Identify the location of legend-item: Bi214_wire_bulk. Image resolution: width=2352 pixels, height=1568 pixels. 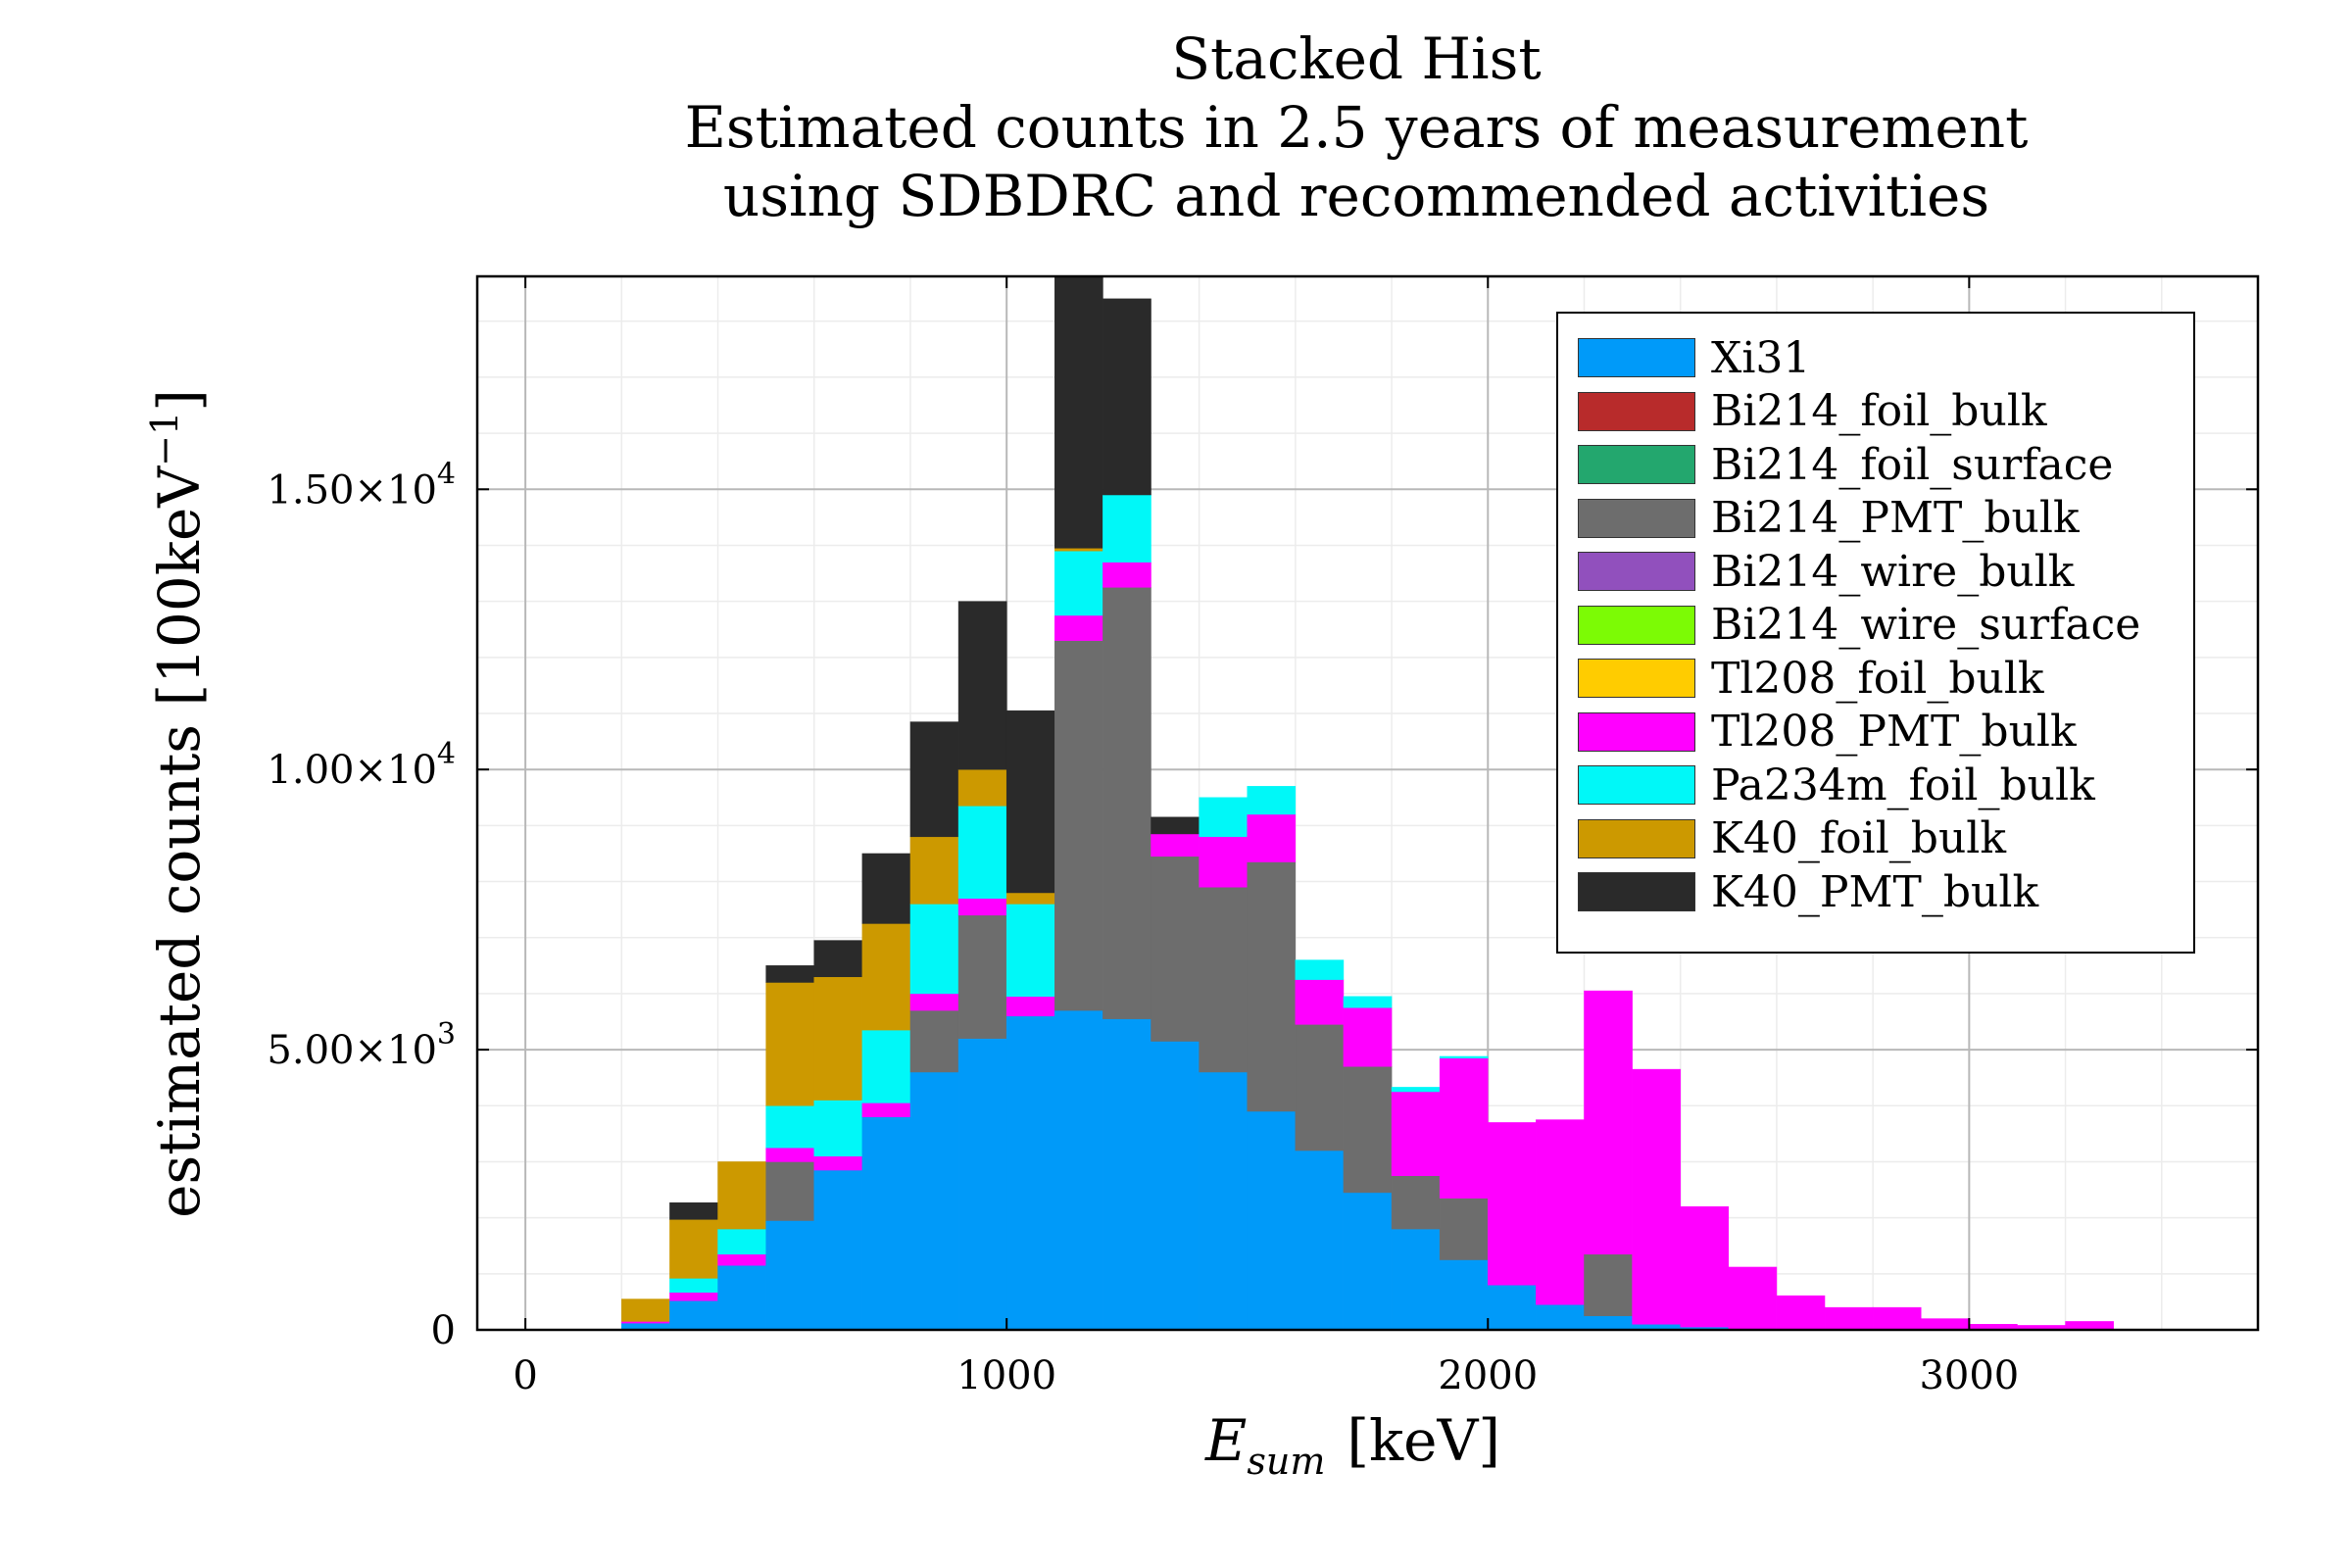
(1826, 571).